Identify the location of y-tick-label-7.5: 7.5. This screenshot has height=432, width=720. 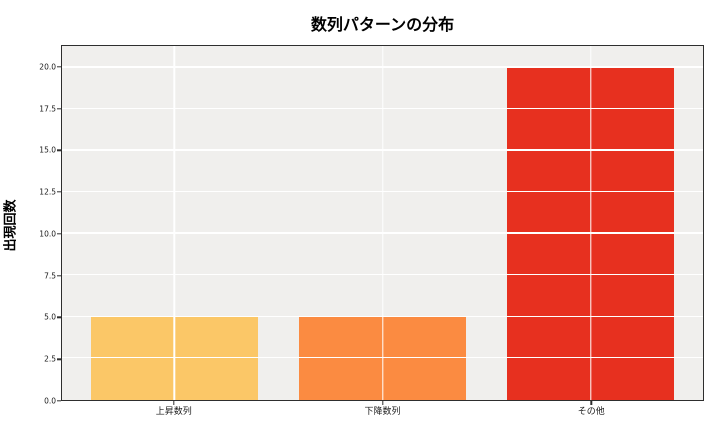
(50, 276).